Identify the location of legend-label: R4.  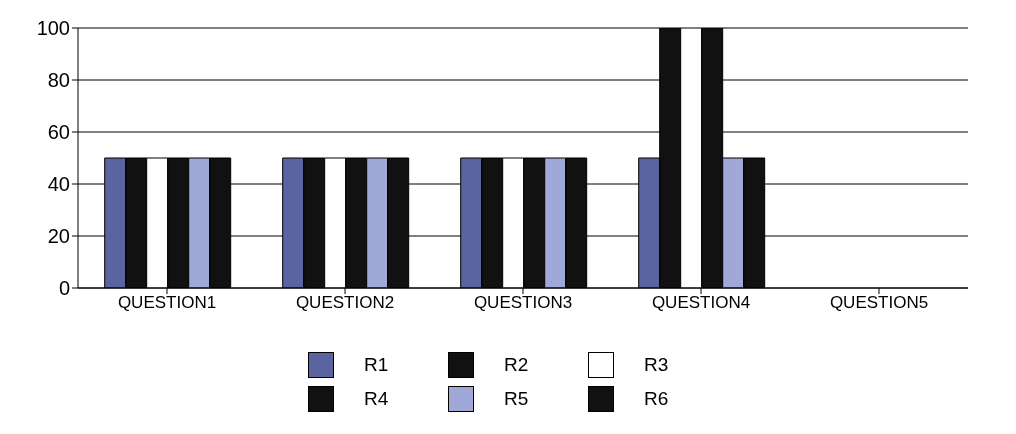
(376, 399).